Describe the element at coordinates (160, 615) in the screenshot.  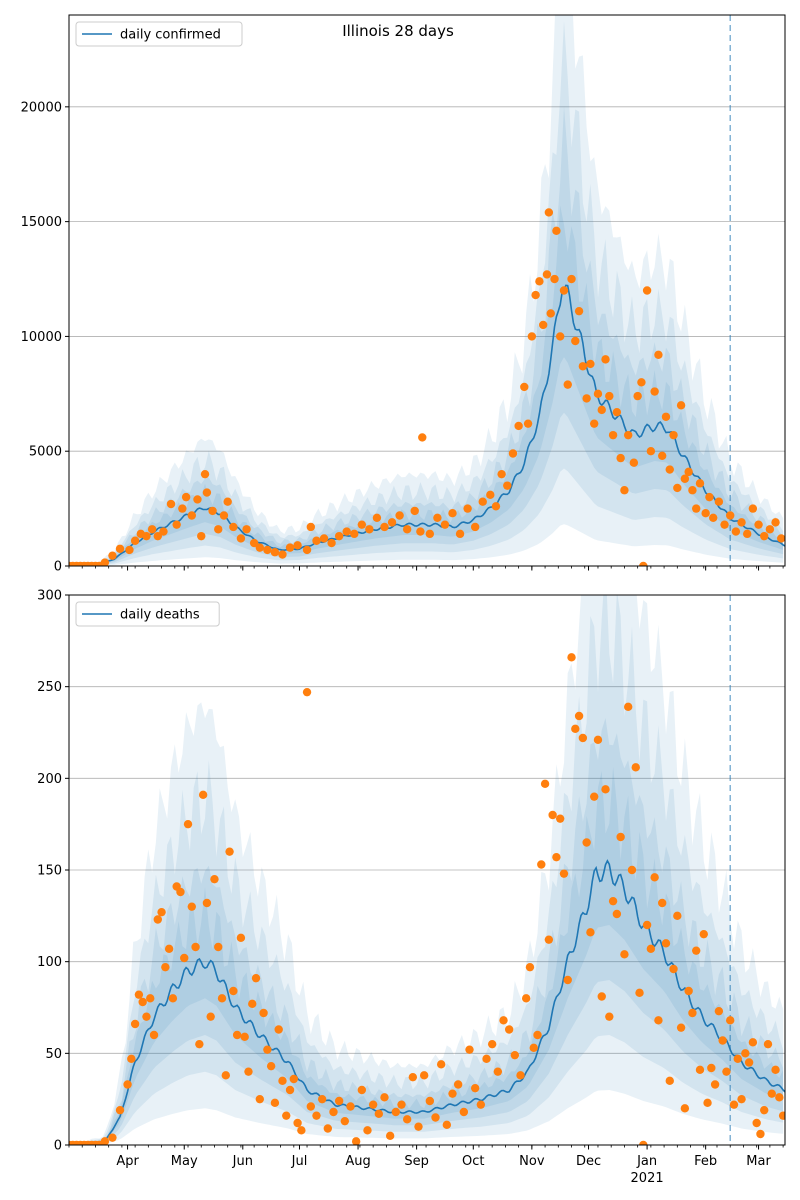
I see `legend-label: daily deaths` at that location.